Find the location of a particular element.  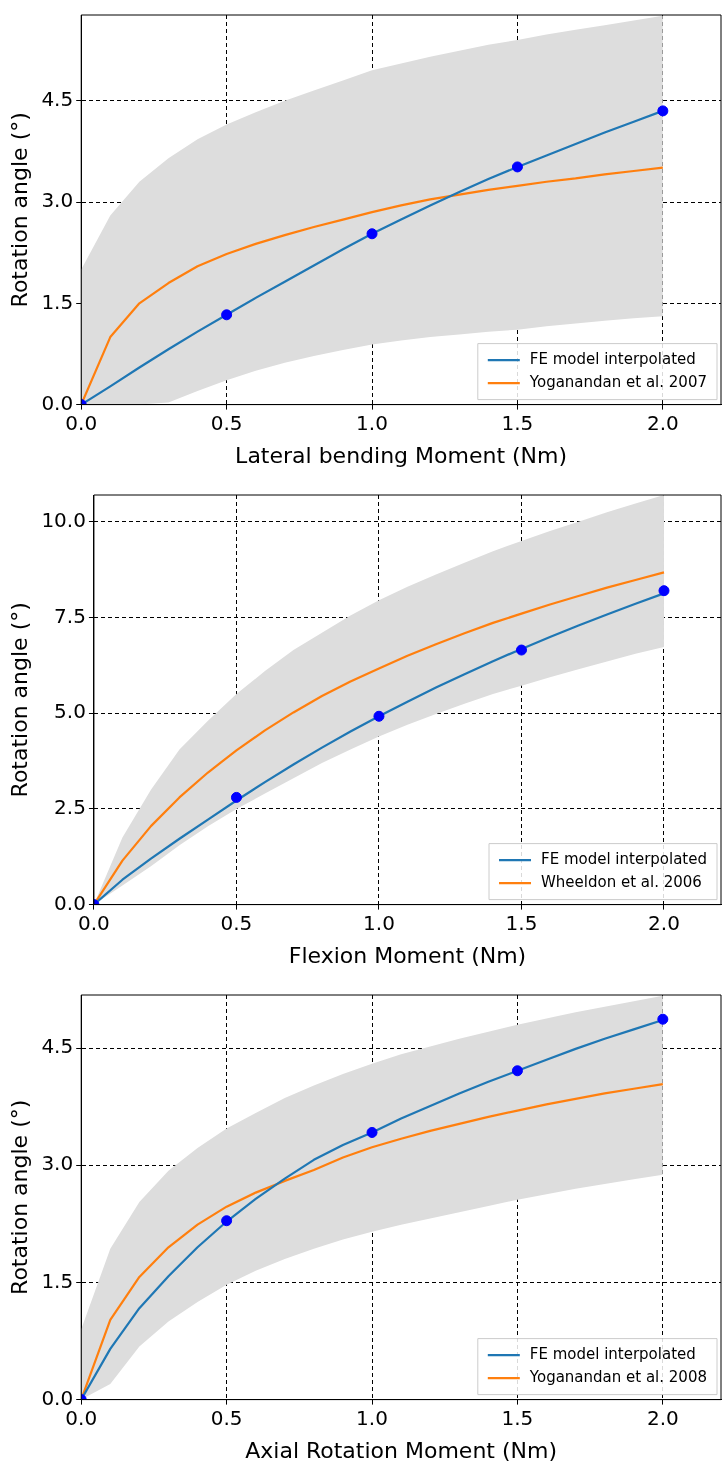

legend-label: Wheeldon et al. 2006 is located at coordinates (621, 881).